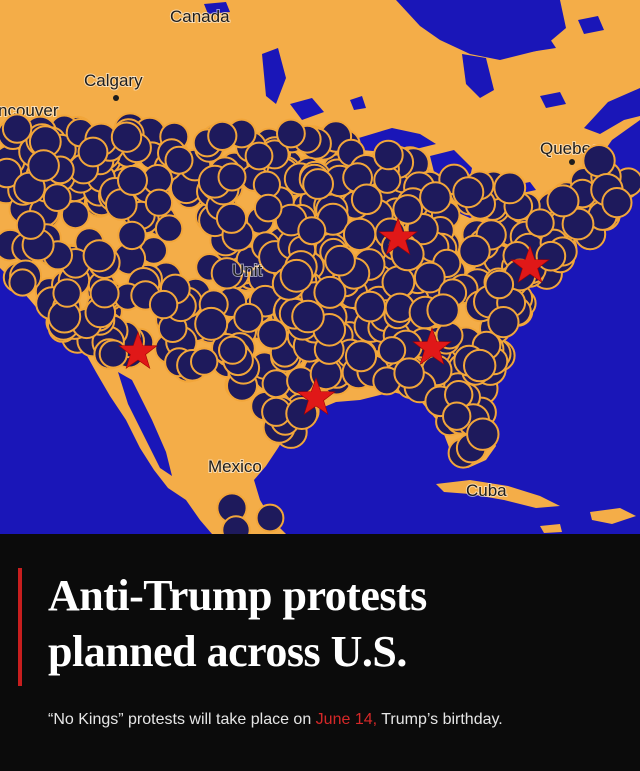  I want to click on headline-line-2: planned across U.S., so click(227, 651).